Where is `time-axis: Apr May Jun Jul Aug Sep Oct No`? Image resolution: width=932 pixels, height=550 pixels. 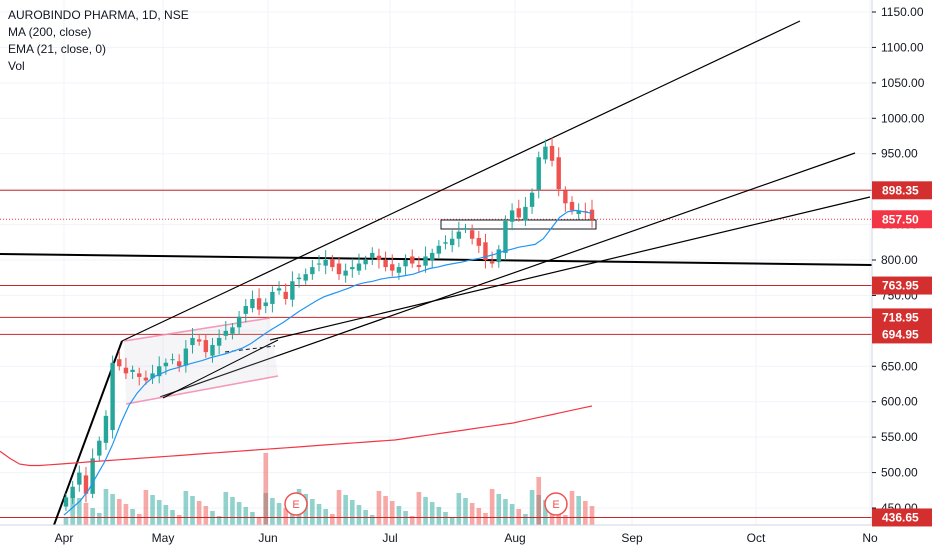
time-axis: Apr May Jun Jul Aug Sep Oct No is located at coordinates (439, 534).